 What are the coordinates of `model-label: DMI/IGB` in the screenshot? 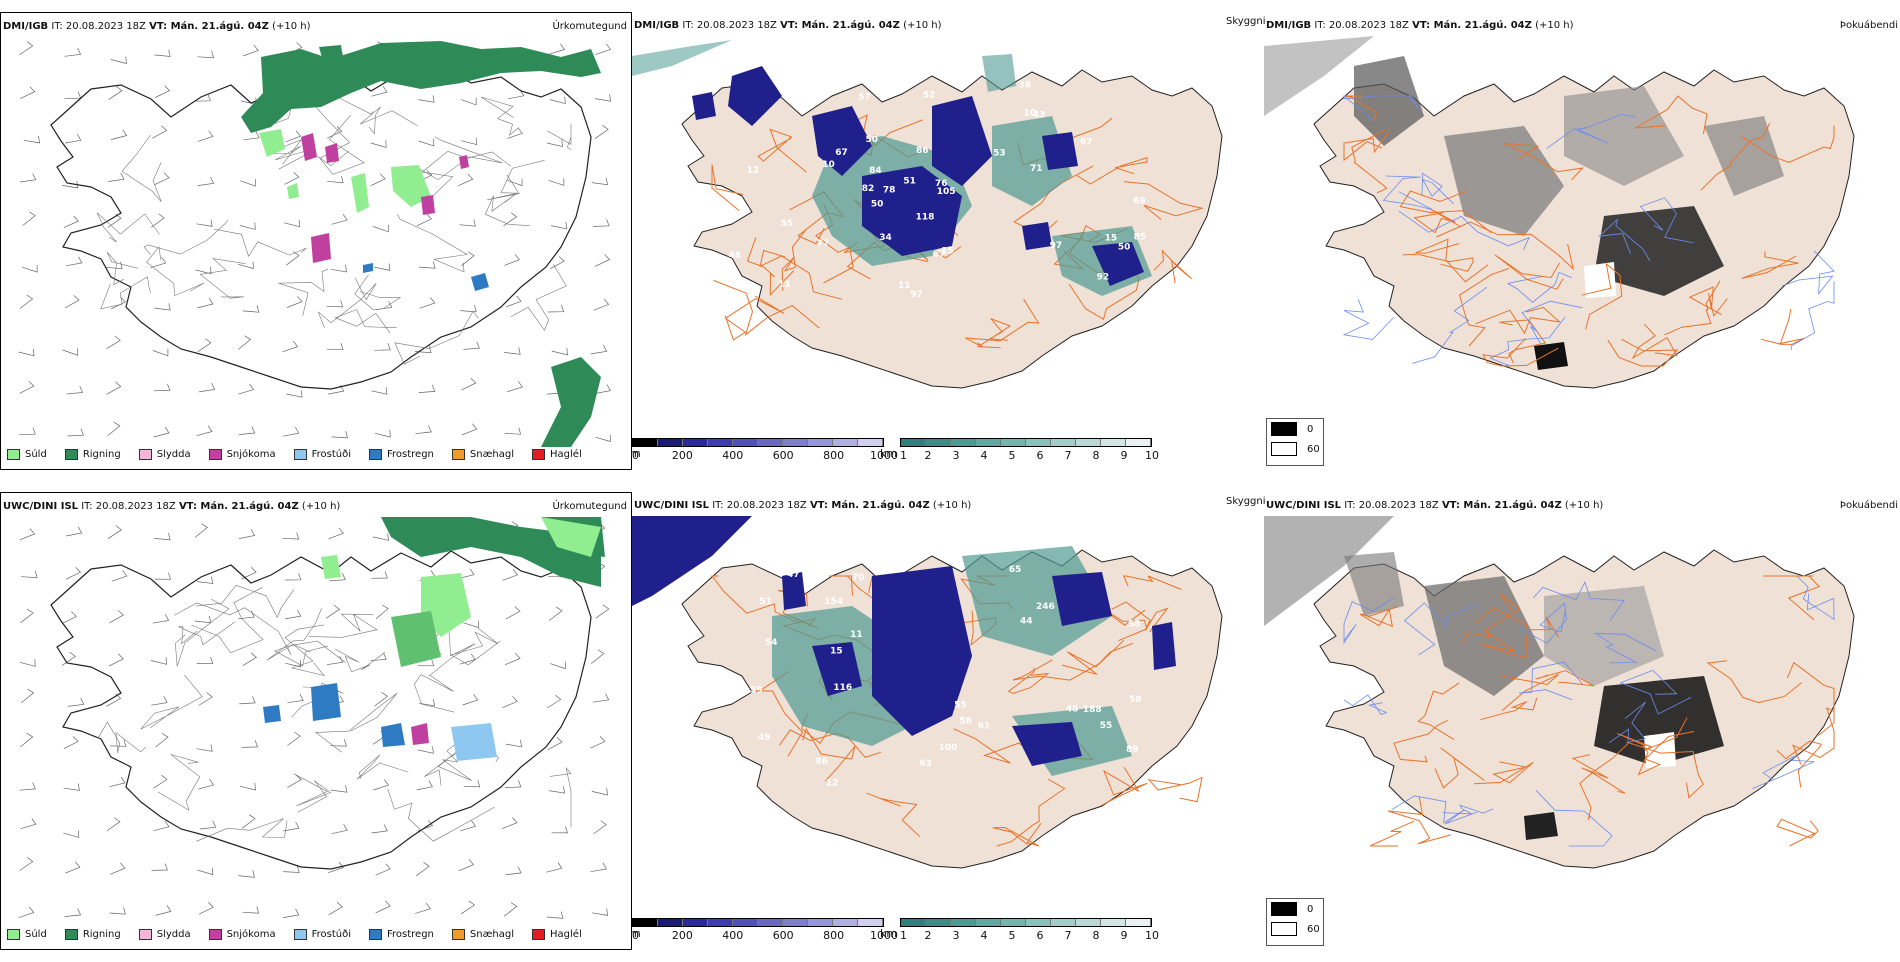 It's located at (657, 25).